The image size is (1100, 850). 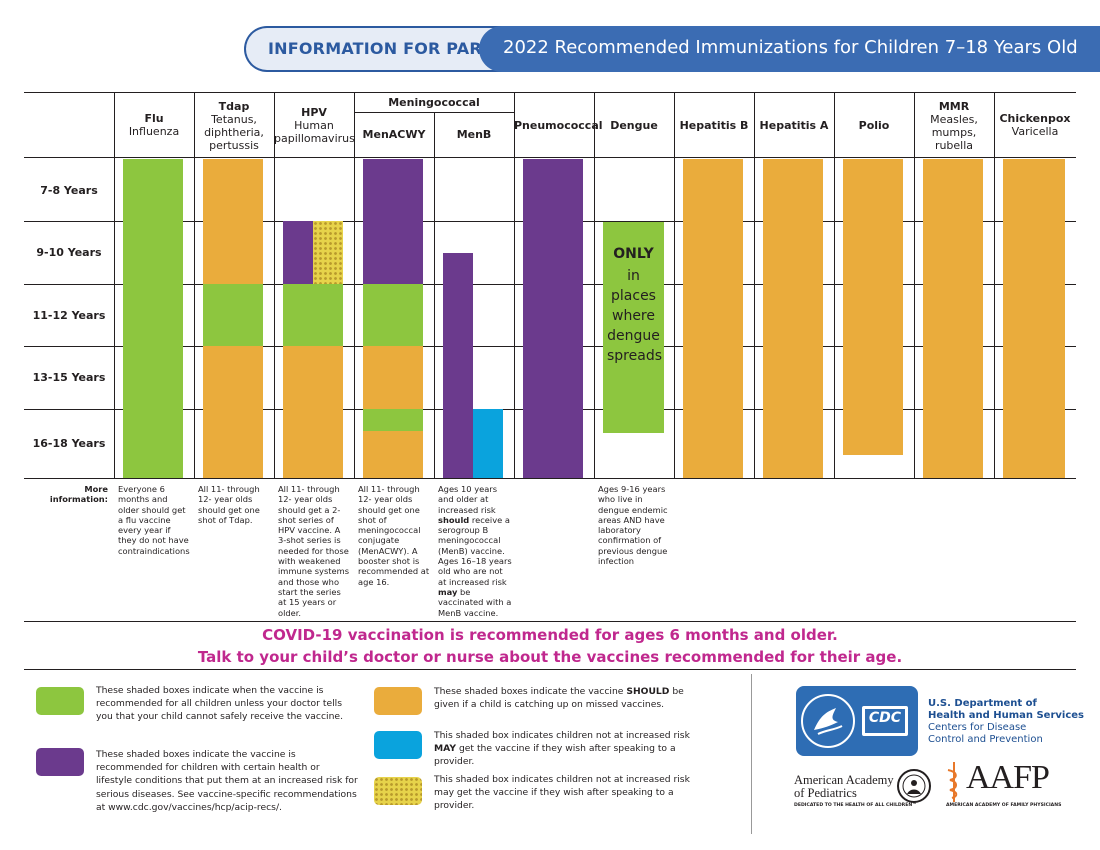 What do you see at coordinates (475, 602) in the screenshot?
I see `menb-info-text: be vaccinated with a MenB vaccine.` at bounding box center [475, 602].